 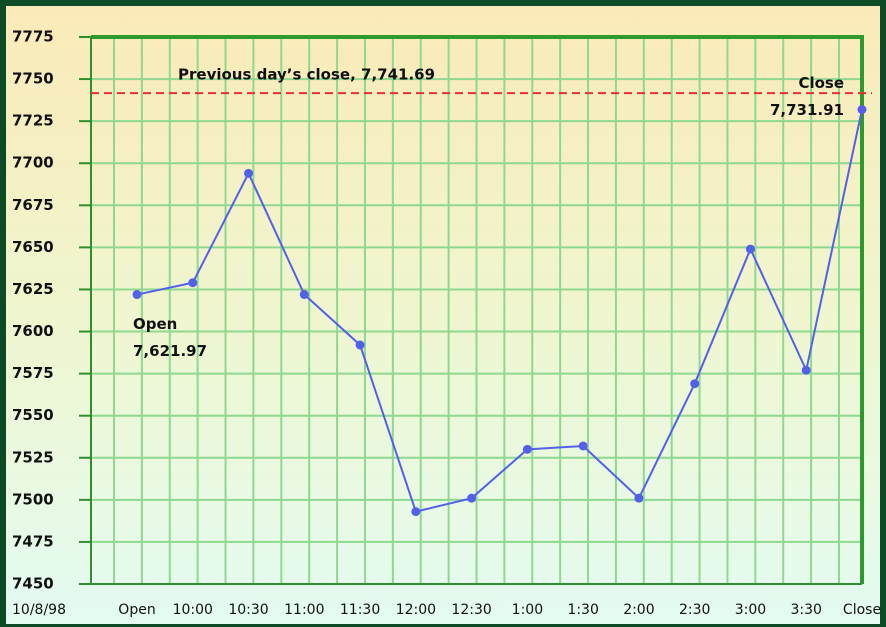 What do you see at coordinates (33, 415) in the screenshot?
I see `y-tick-label: 7550` at bounding box center [33, 415].